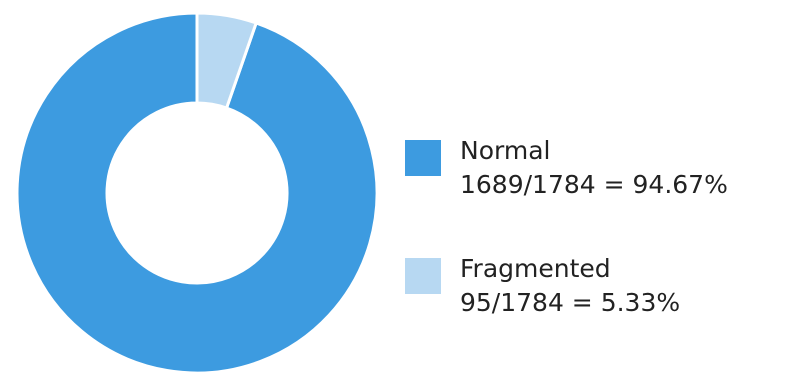 The image size is (785, 373). What do you see at coordinates (570, 302) in the screenshot?
I see `legend-value-fragmented: 95/1784 = 5.33%` at bounding box center [570, 302].